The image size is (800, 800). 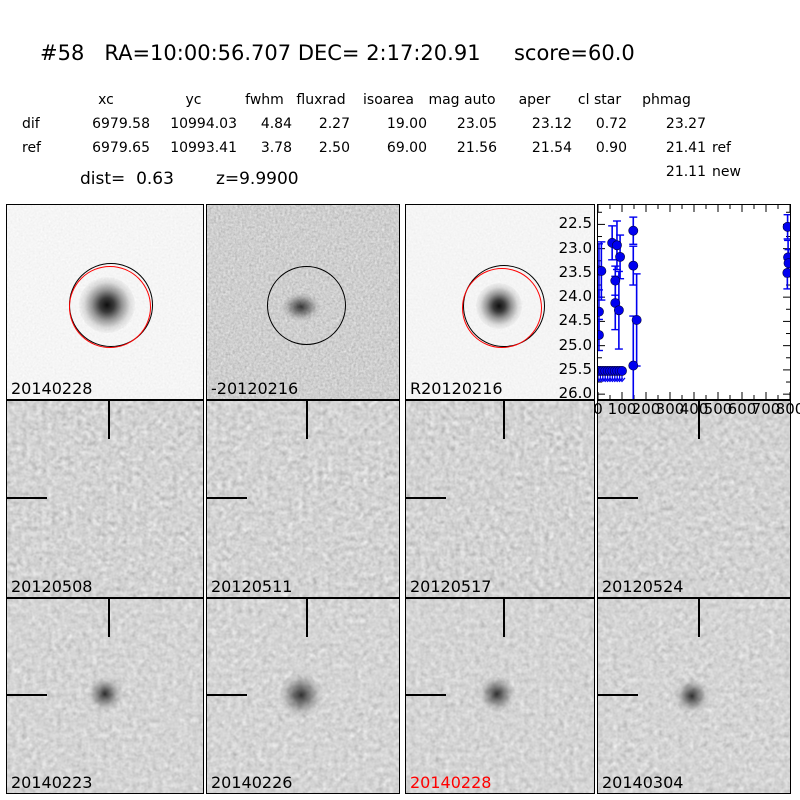 I want to click on col-header-mag-auto: mag auto, so click(x=462, y=100).